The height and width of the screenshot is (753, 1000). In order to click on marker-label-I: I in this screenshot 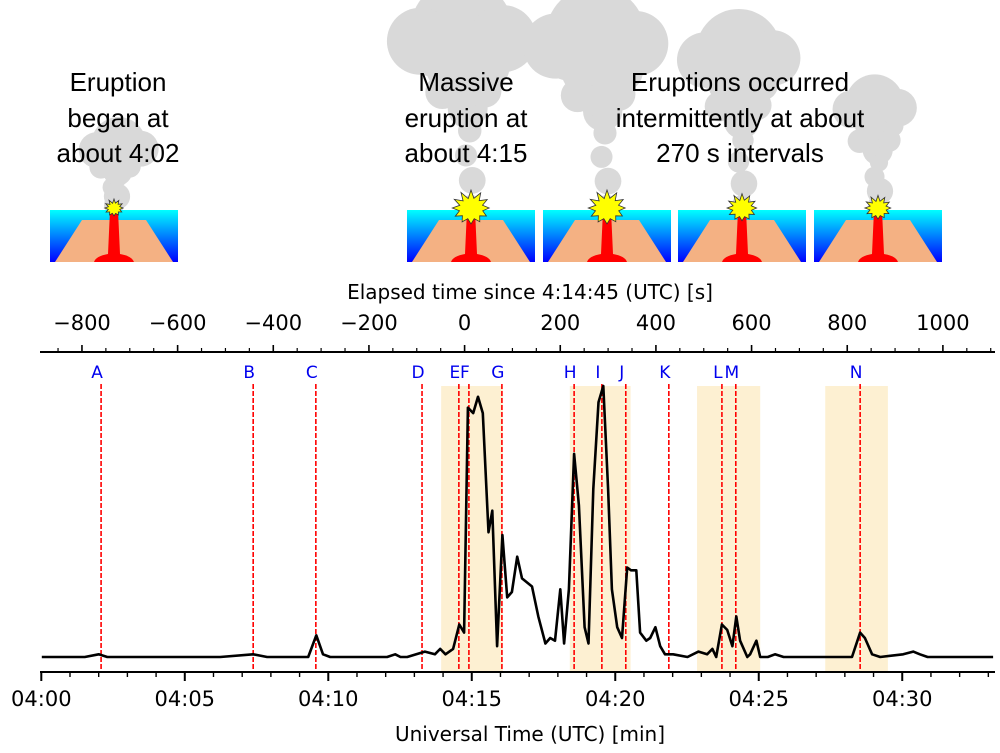, I will do `click(597, 373)`.